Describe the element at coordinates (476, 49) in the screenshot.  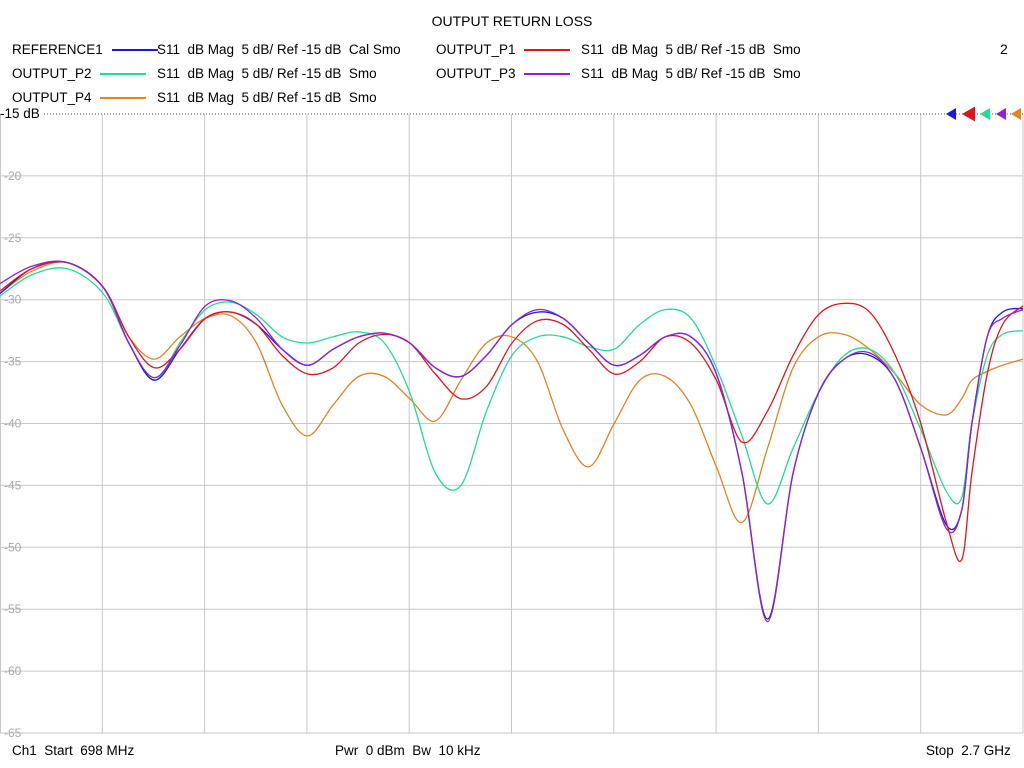
I see `legend-label: OUTPUT_P1` at that location.